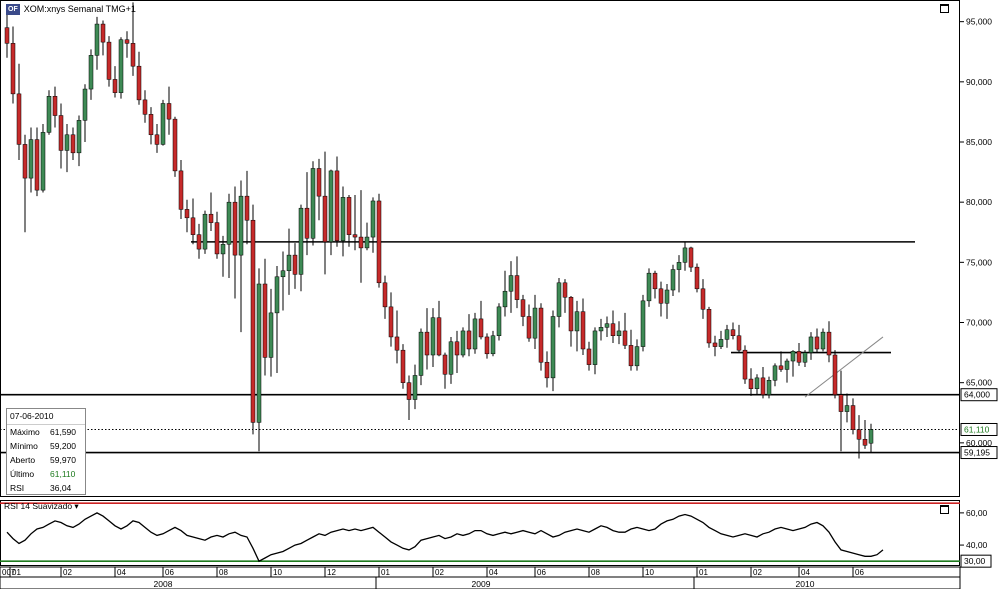 This screenshot has height=589, width=1000. I want to click on rsi-indicator-menu: RSI 14 Suavizado ▾, so click(41, 506).